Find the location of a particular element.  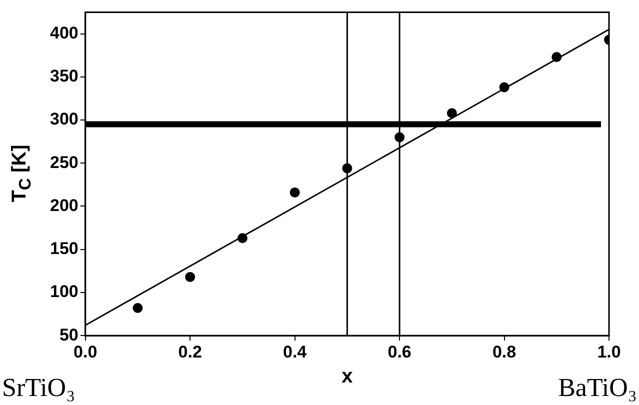

x-tick-label: 0.6 is located at coordinates (400, 352).